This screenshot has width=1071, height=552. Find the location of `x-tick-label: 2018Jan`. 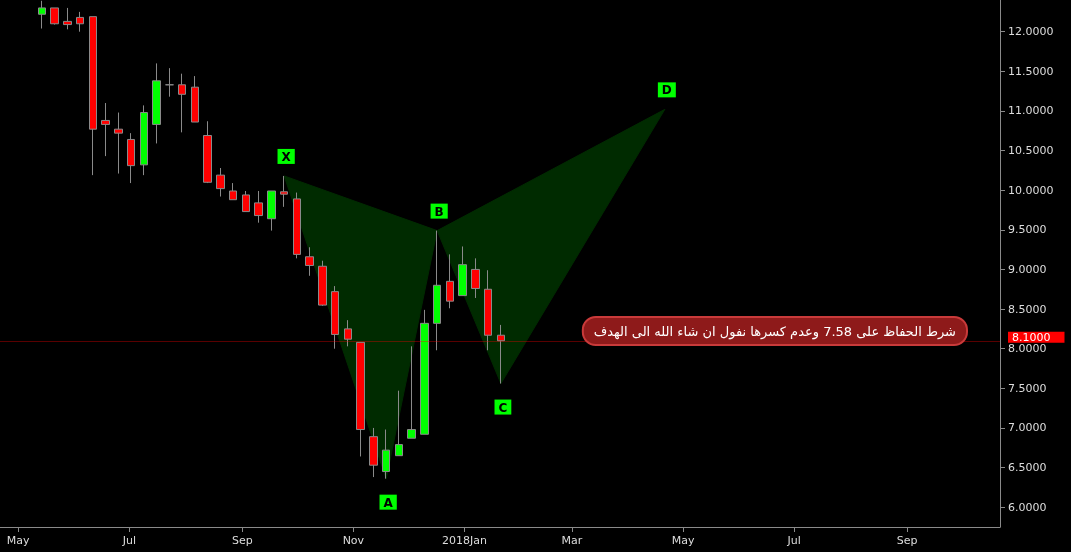

x-tick-label: 2018Jan is located at coordinates (464, 540).